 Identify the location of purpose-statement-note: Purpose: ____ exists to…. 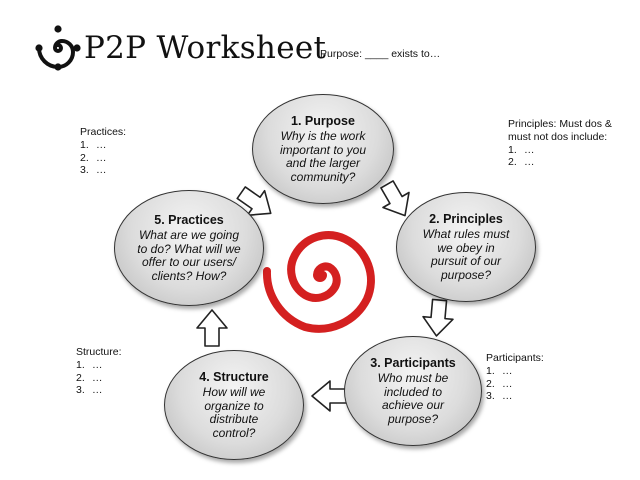
(380, 54).